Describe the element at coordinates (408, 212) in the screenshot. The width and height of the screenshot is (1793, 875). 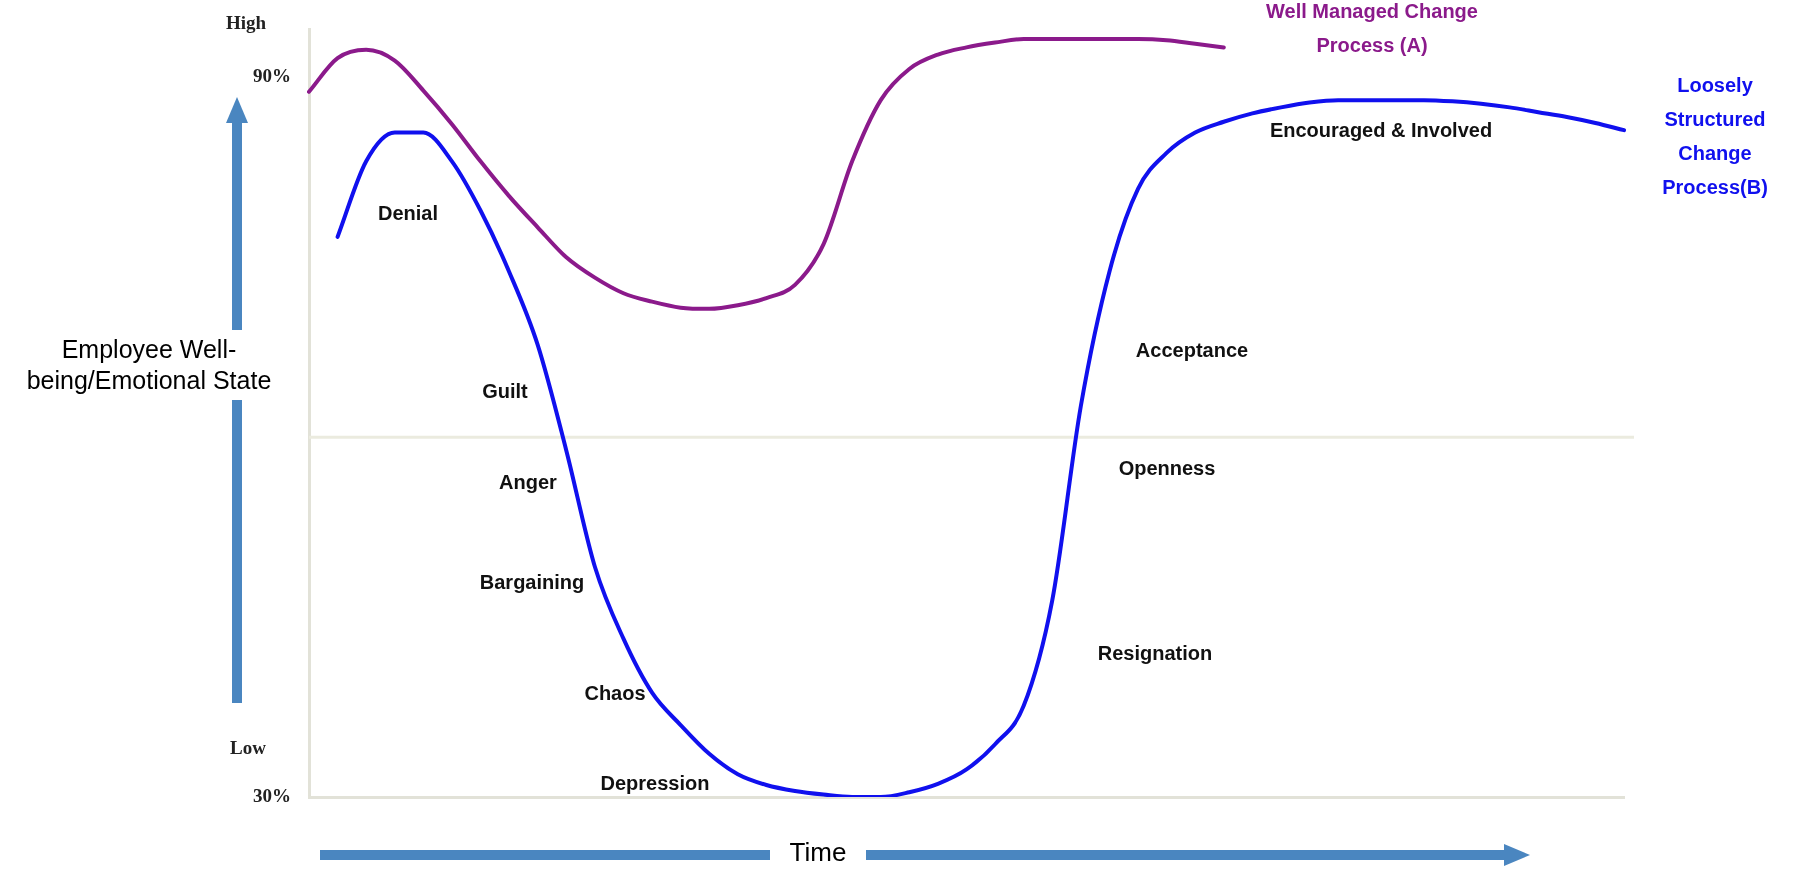
I see `annotation: Denial` at that location.